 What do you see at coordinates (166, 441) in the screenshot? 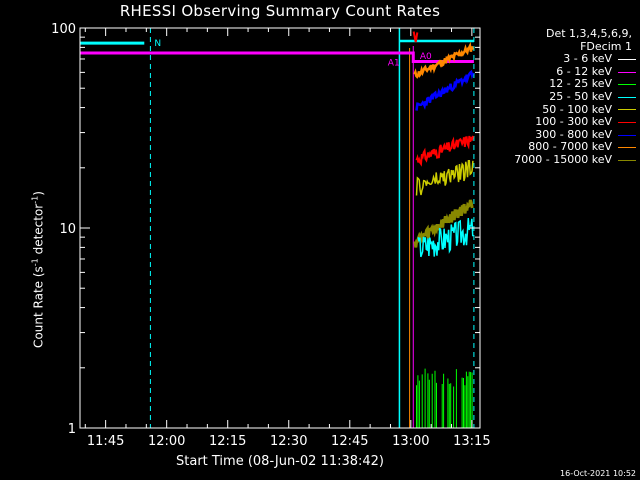
I see `x-tick-label: 12:00` at bounding box center [166, 441].